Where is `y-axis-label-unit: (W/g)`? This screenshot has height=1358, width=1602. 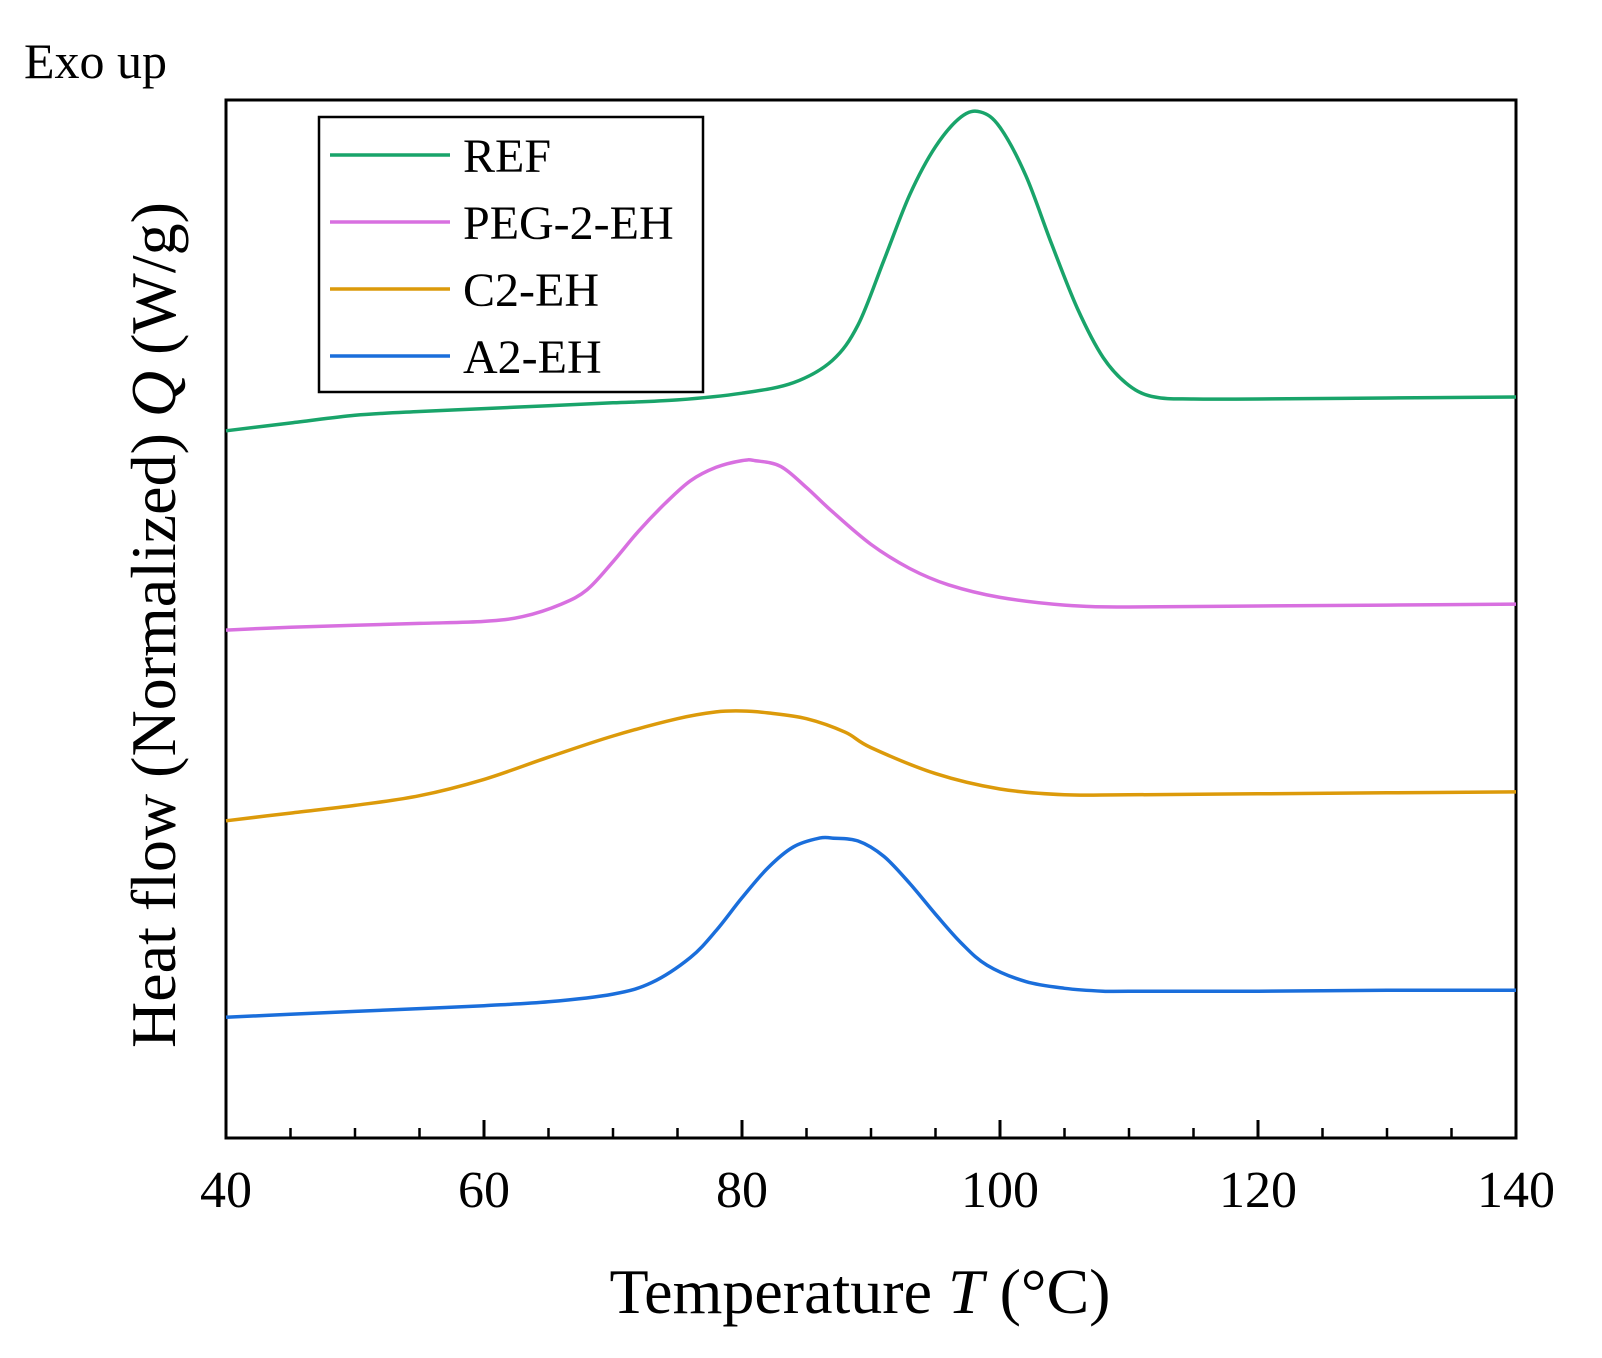
y-axis-label-unit: (W/g) is located at coordinates (153, 286).